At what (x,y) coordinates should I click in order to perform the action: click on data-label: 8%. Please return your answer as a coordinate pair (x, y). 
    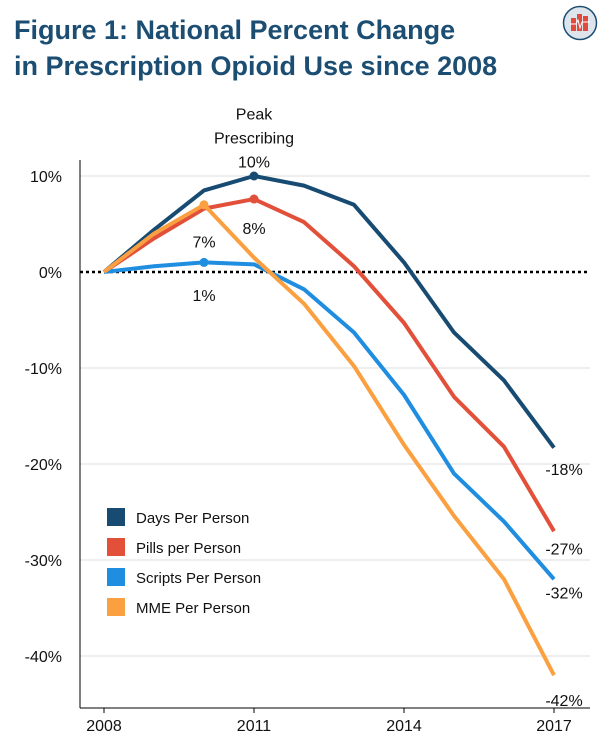
    Looking at the image, I should click on (253, 229).